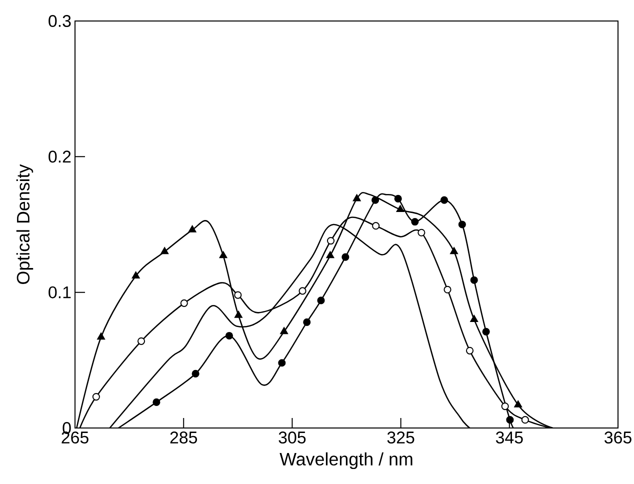  I want to click on y-tick-label: 0.3, so click(59, 20).